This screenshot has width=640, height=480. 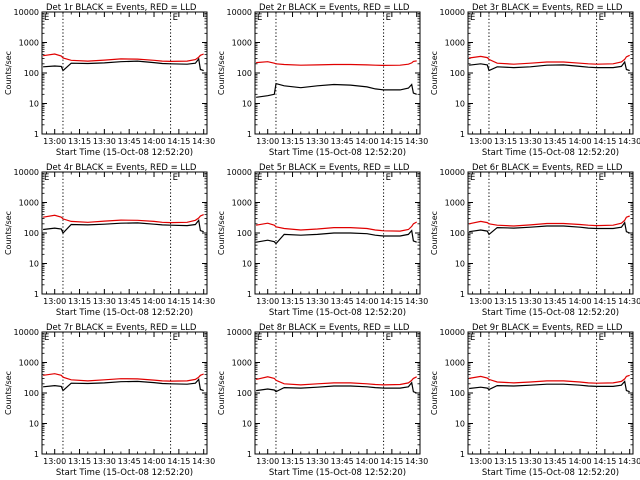 I want to click on panel-title: Det 1r BLACK = Events, RED = LLD, so click(x=121, y=8).